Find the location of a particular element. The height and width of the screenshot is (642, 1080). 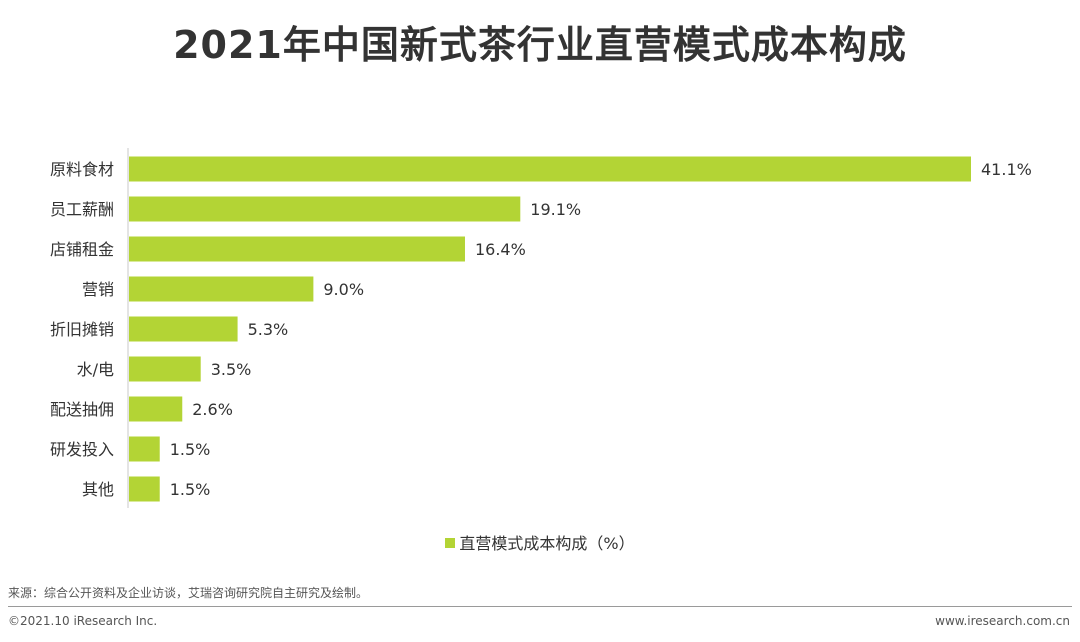

legend: 直营模式成本构成（%） is located at coordinates (540, 542).